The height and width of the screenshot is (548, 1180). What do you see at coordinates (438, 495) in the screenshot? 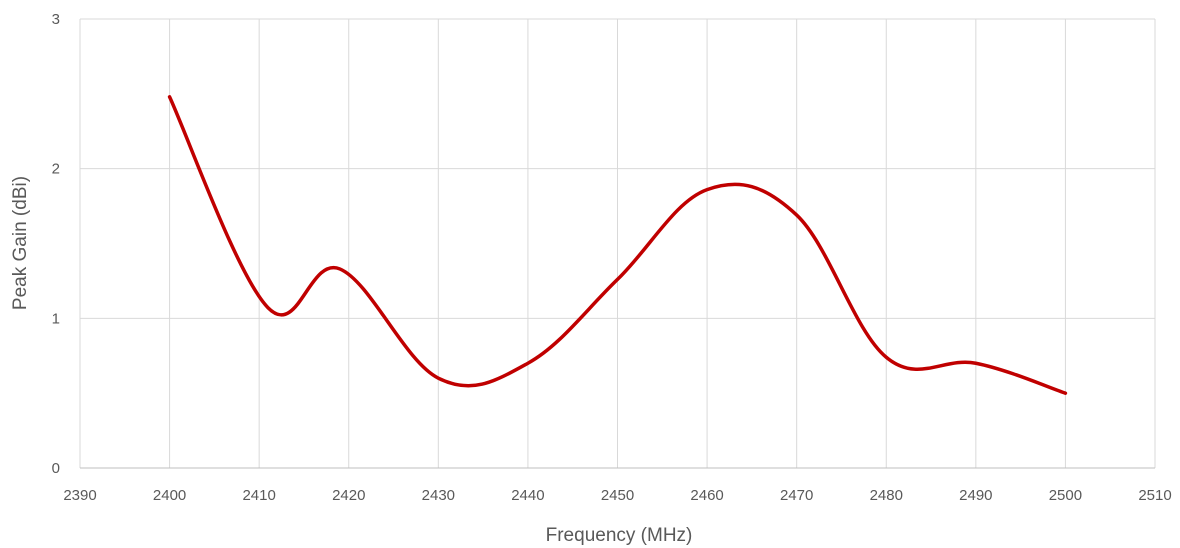
I see `x-tick-label: 2430` at bounding box center [438, 495].